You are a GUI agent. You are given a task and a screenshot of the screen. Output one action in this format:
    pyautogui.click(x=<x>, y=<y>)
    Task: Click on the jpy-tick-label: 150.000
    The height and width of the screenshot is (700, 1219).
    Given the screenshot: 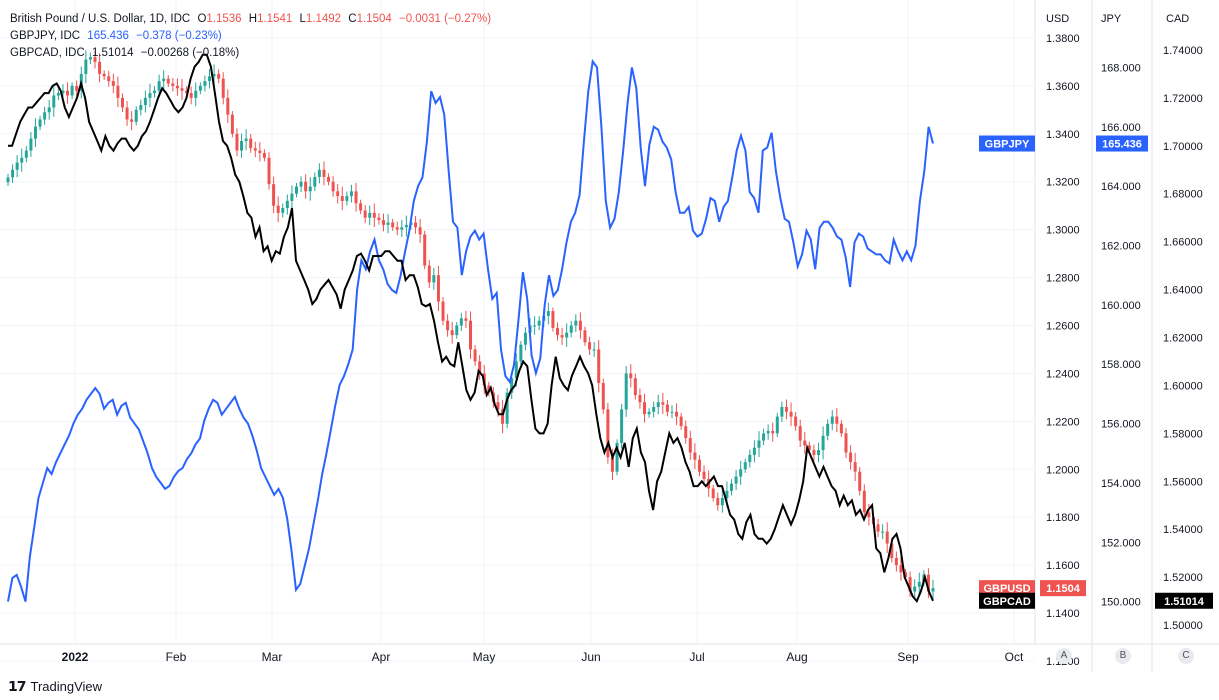 What is the action you would take?
    pyautogui.click(x=1121, y=603)
    